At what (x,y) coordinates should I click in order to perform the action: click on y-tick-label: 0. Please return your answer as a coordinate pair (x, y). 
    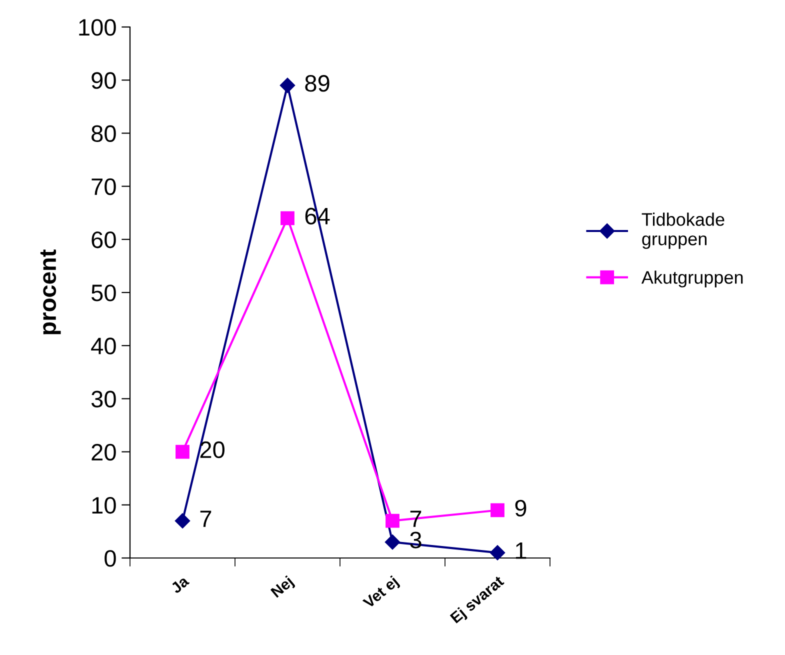
    Looking at the image, I should click on (110, 558).